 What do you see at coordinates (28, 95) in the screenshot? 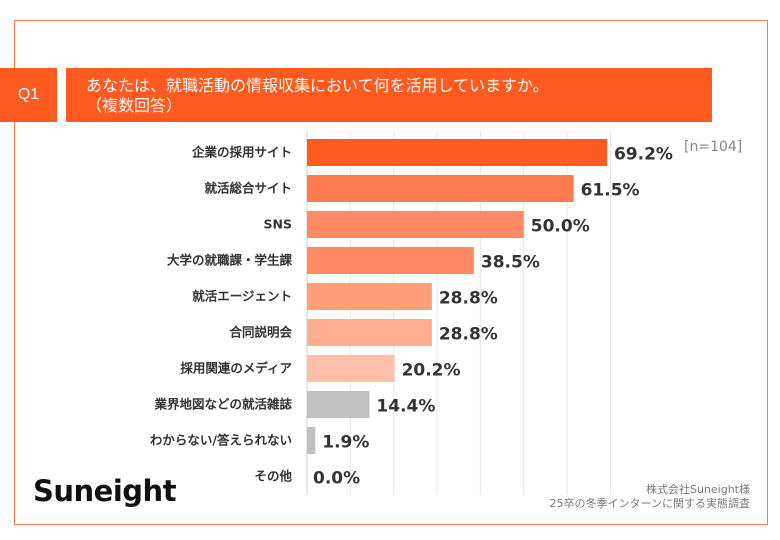
I see `question-number: Q1` at bounding box center [28, 95].